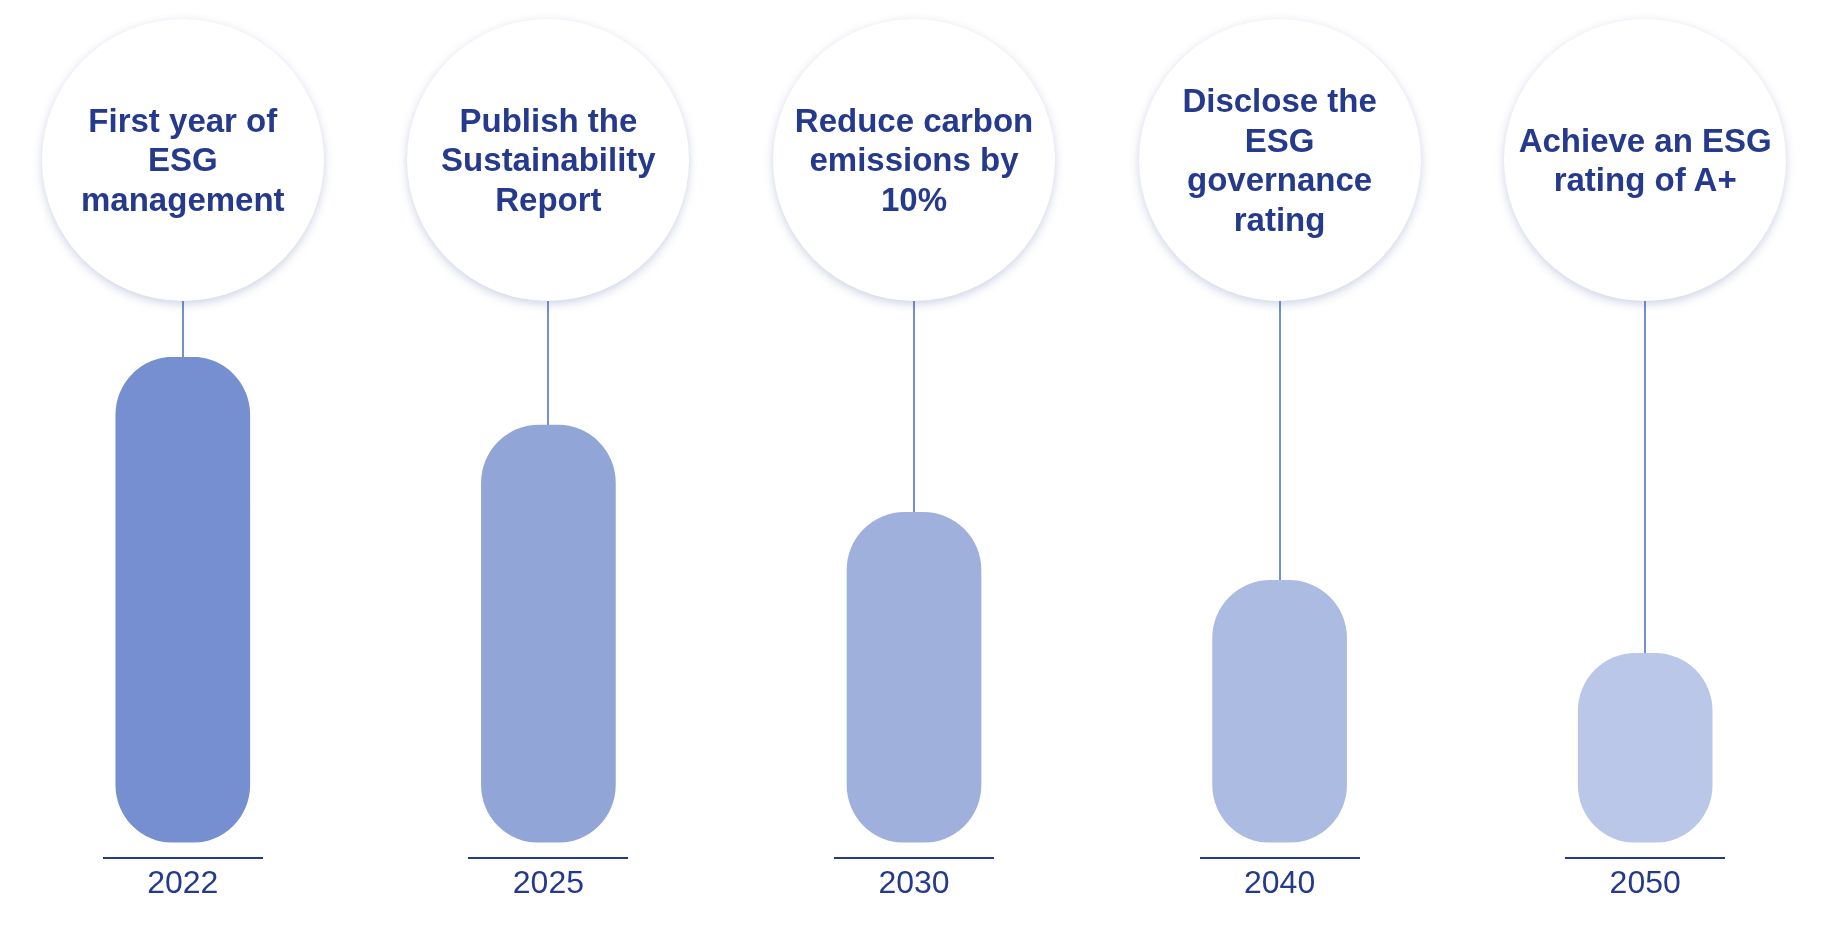  I want to click on text: Publish the Sustainability Report, so click(548, 160).